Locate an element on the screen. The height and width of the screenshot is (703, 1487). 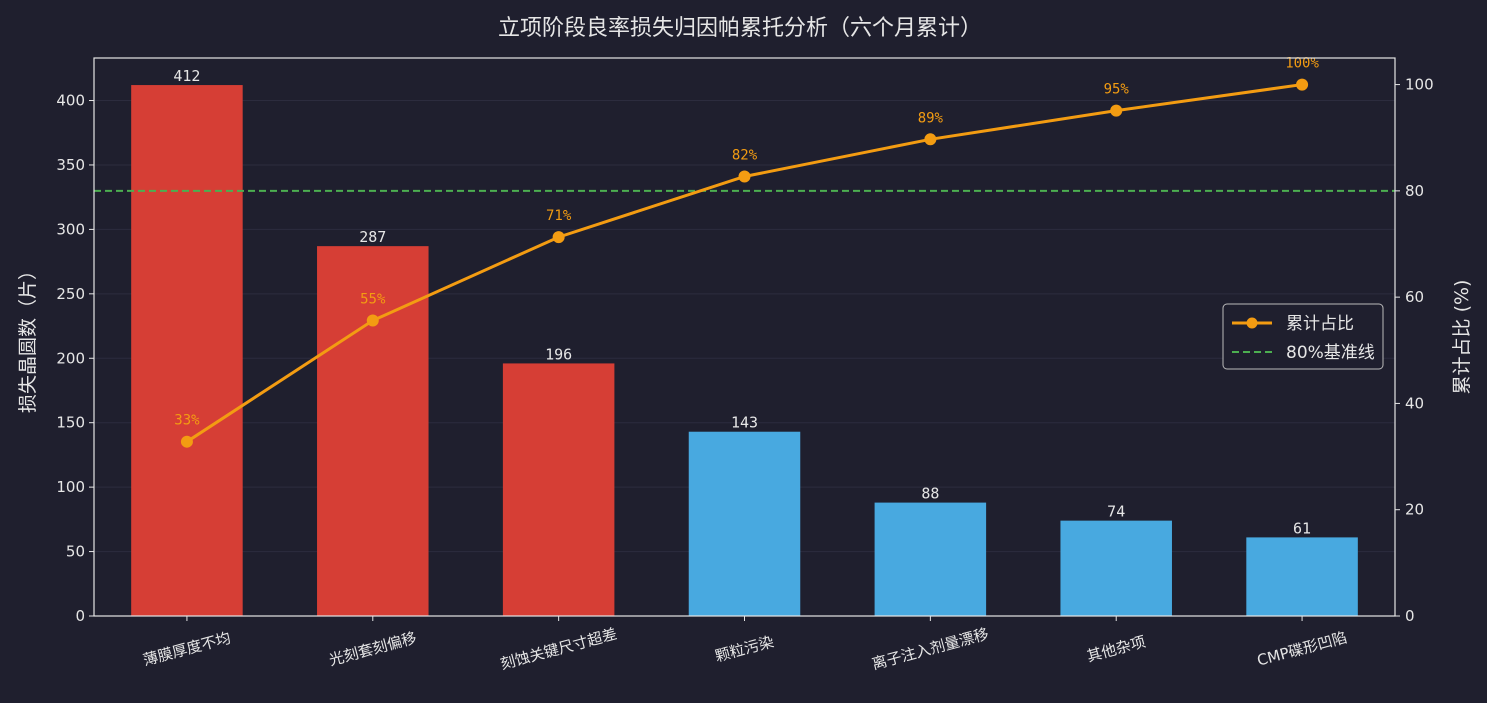
x-tick-label: 刻蚀关键尺寸超差 is located at coordinates (558, 649).